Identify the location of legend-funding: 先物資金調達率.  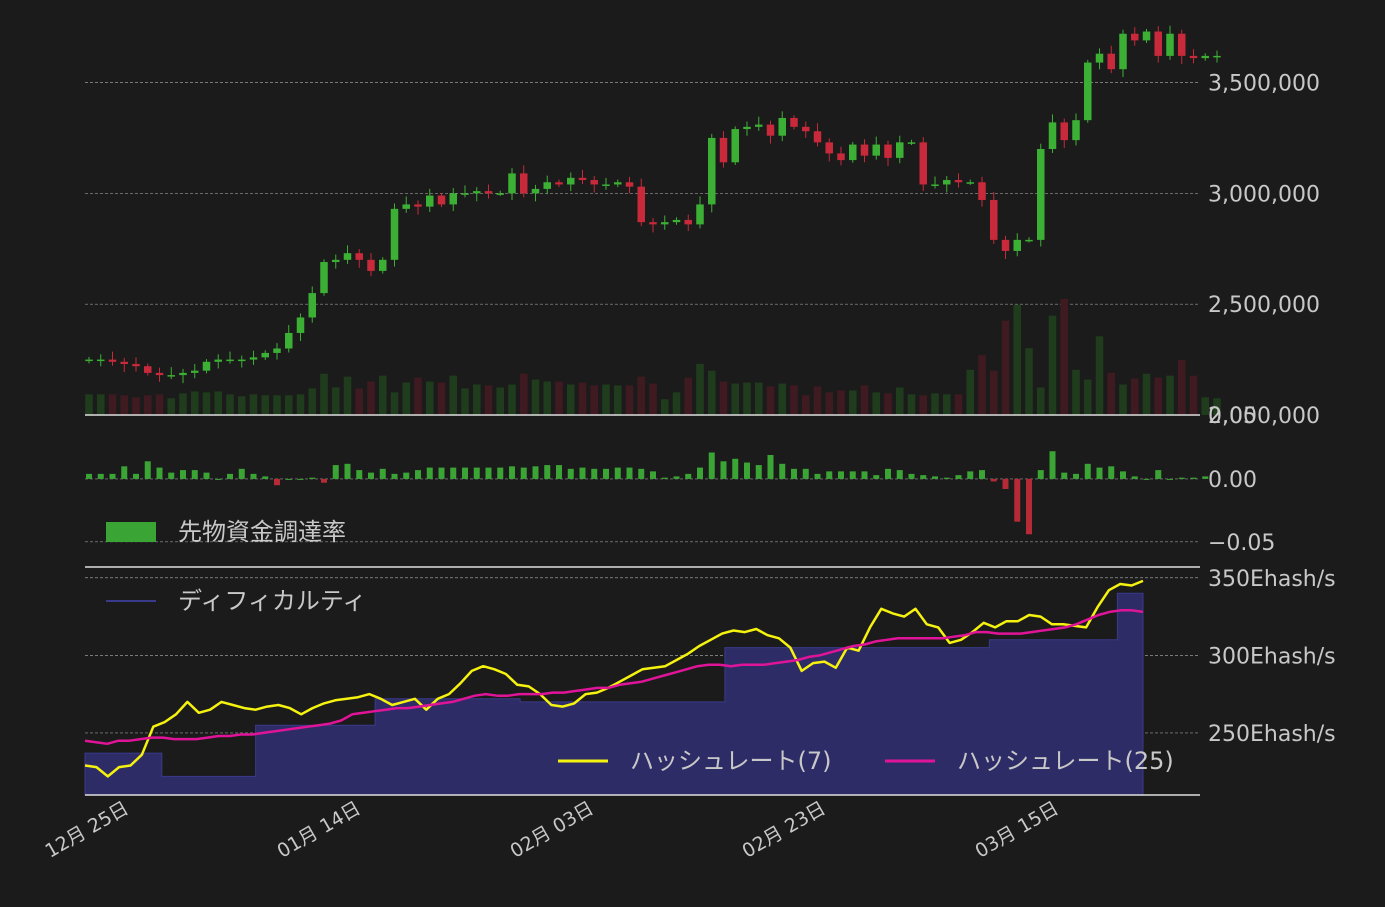
(226, 532).